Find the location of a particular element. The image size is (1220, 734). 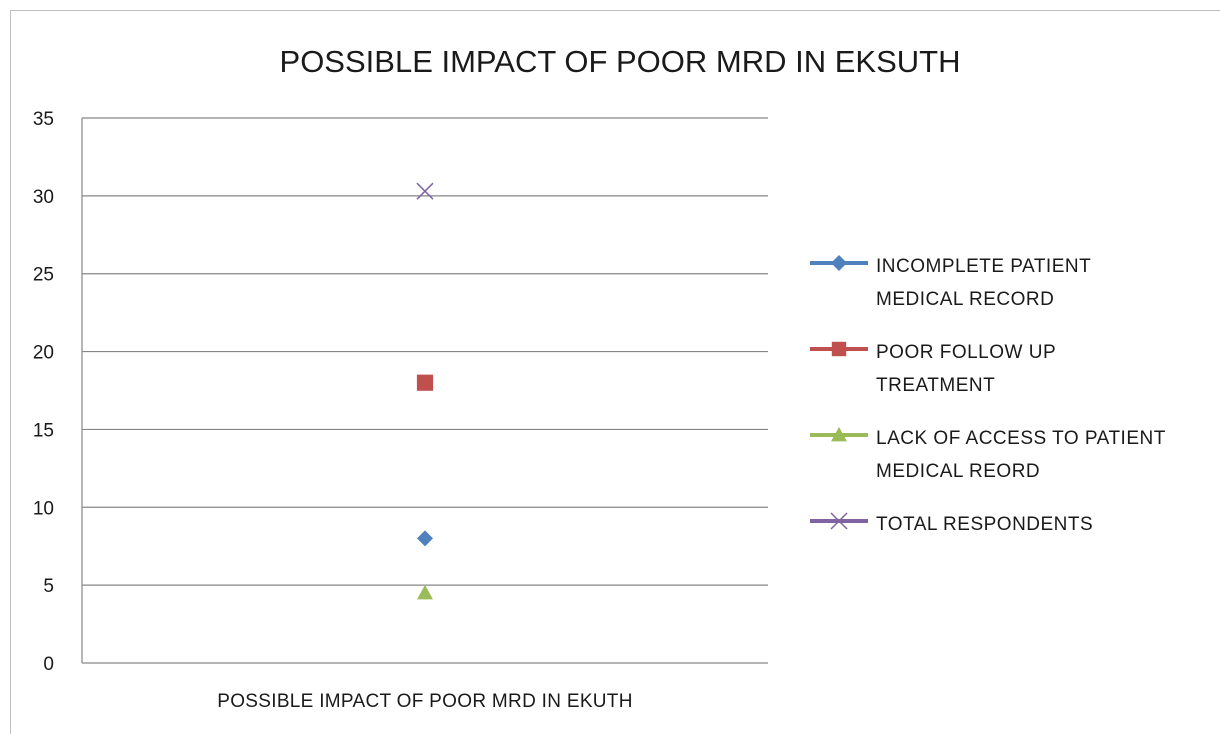

y-tick-label: 5 is located at coordinates (48, 586).